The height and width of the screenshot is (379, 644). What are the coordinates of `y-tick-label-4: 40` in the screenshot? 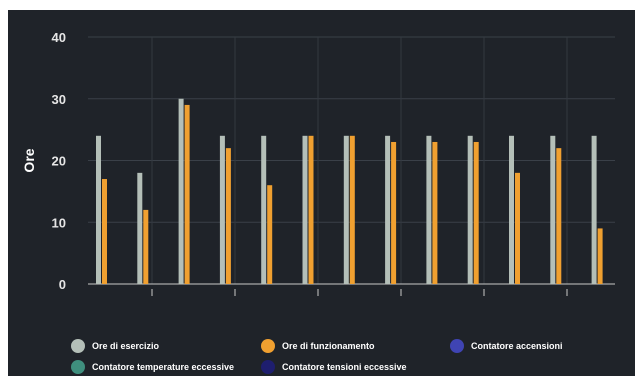 It's located at (59, 37).